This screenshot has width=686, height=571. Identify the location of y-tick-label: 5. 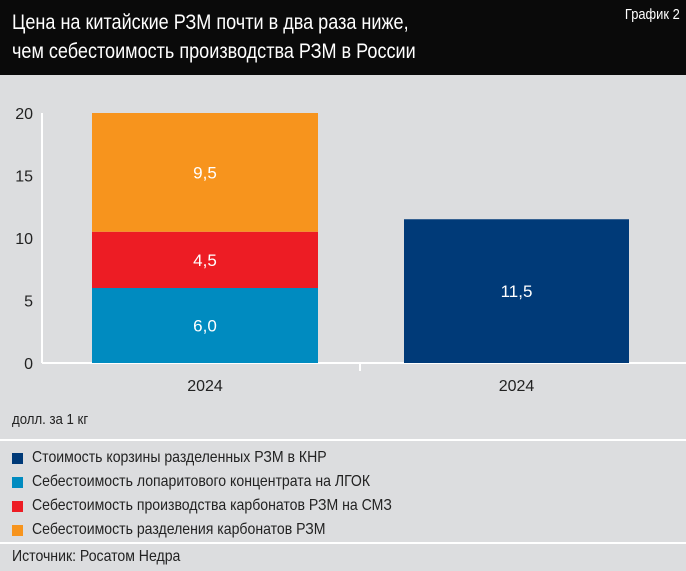
(28, 302).